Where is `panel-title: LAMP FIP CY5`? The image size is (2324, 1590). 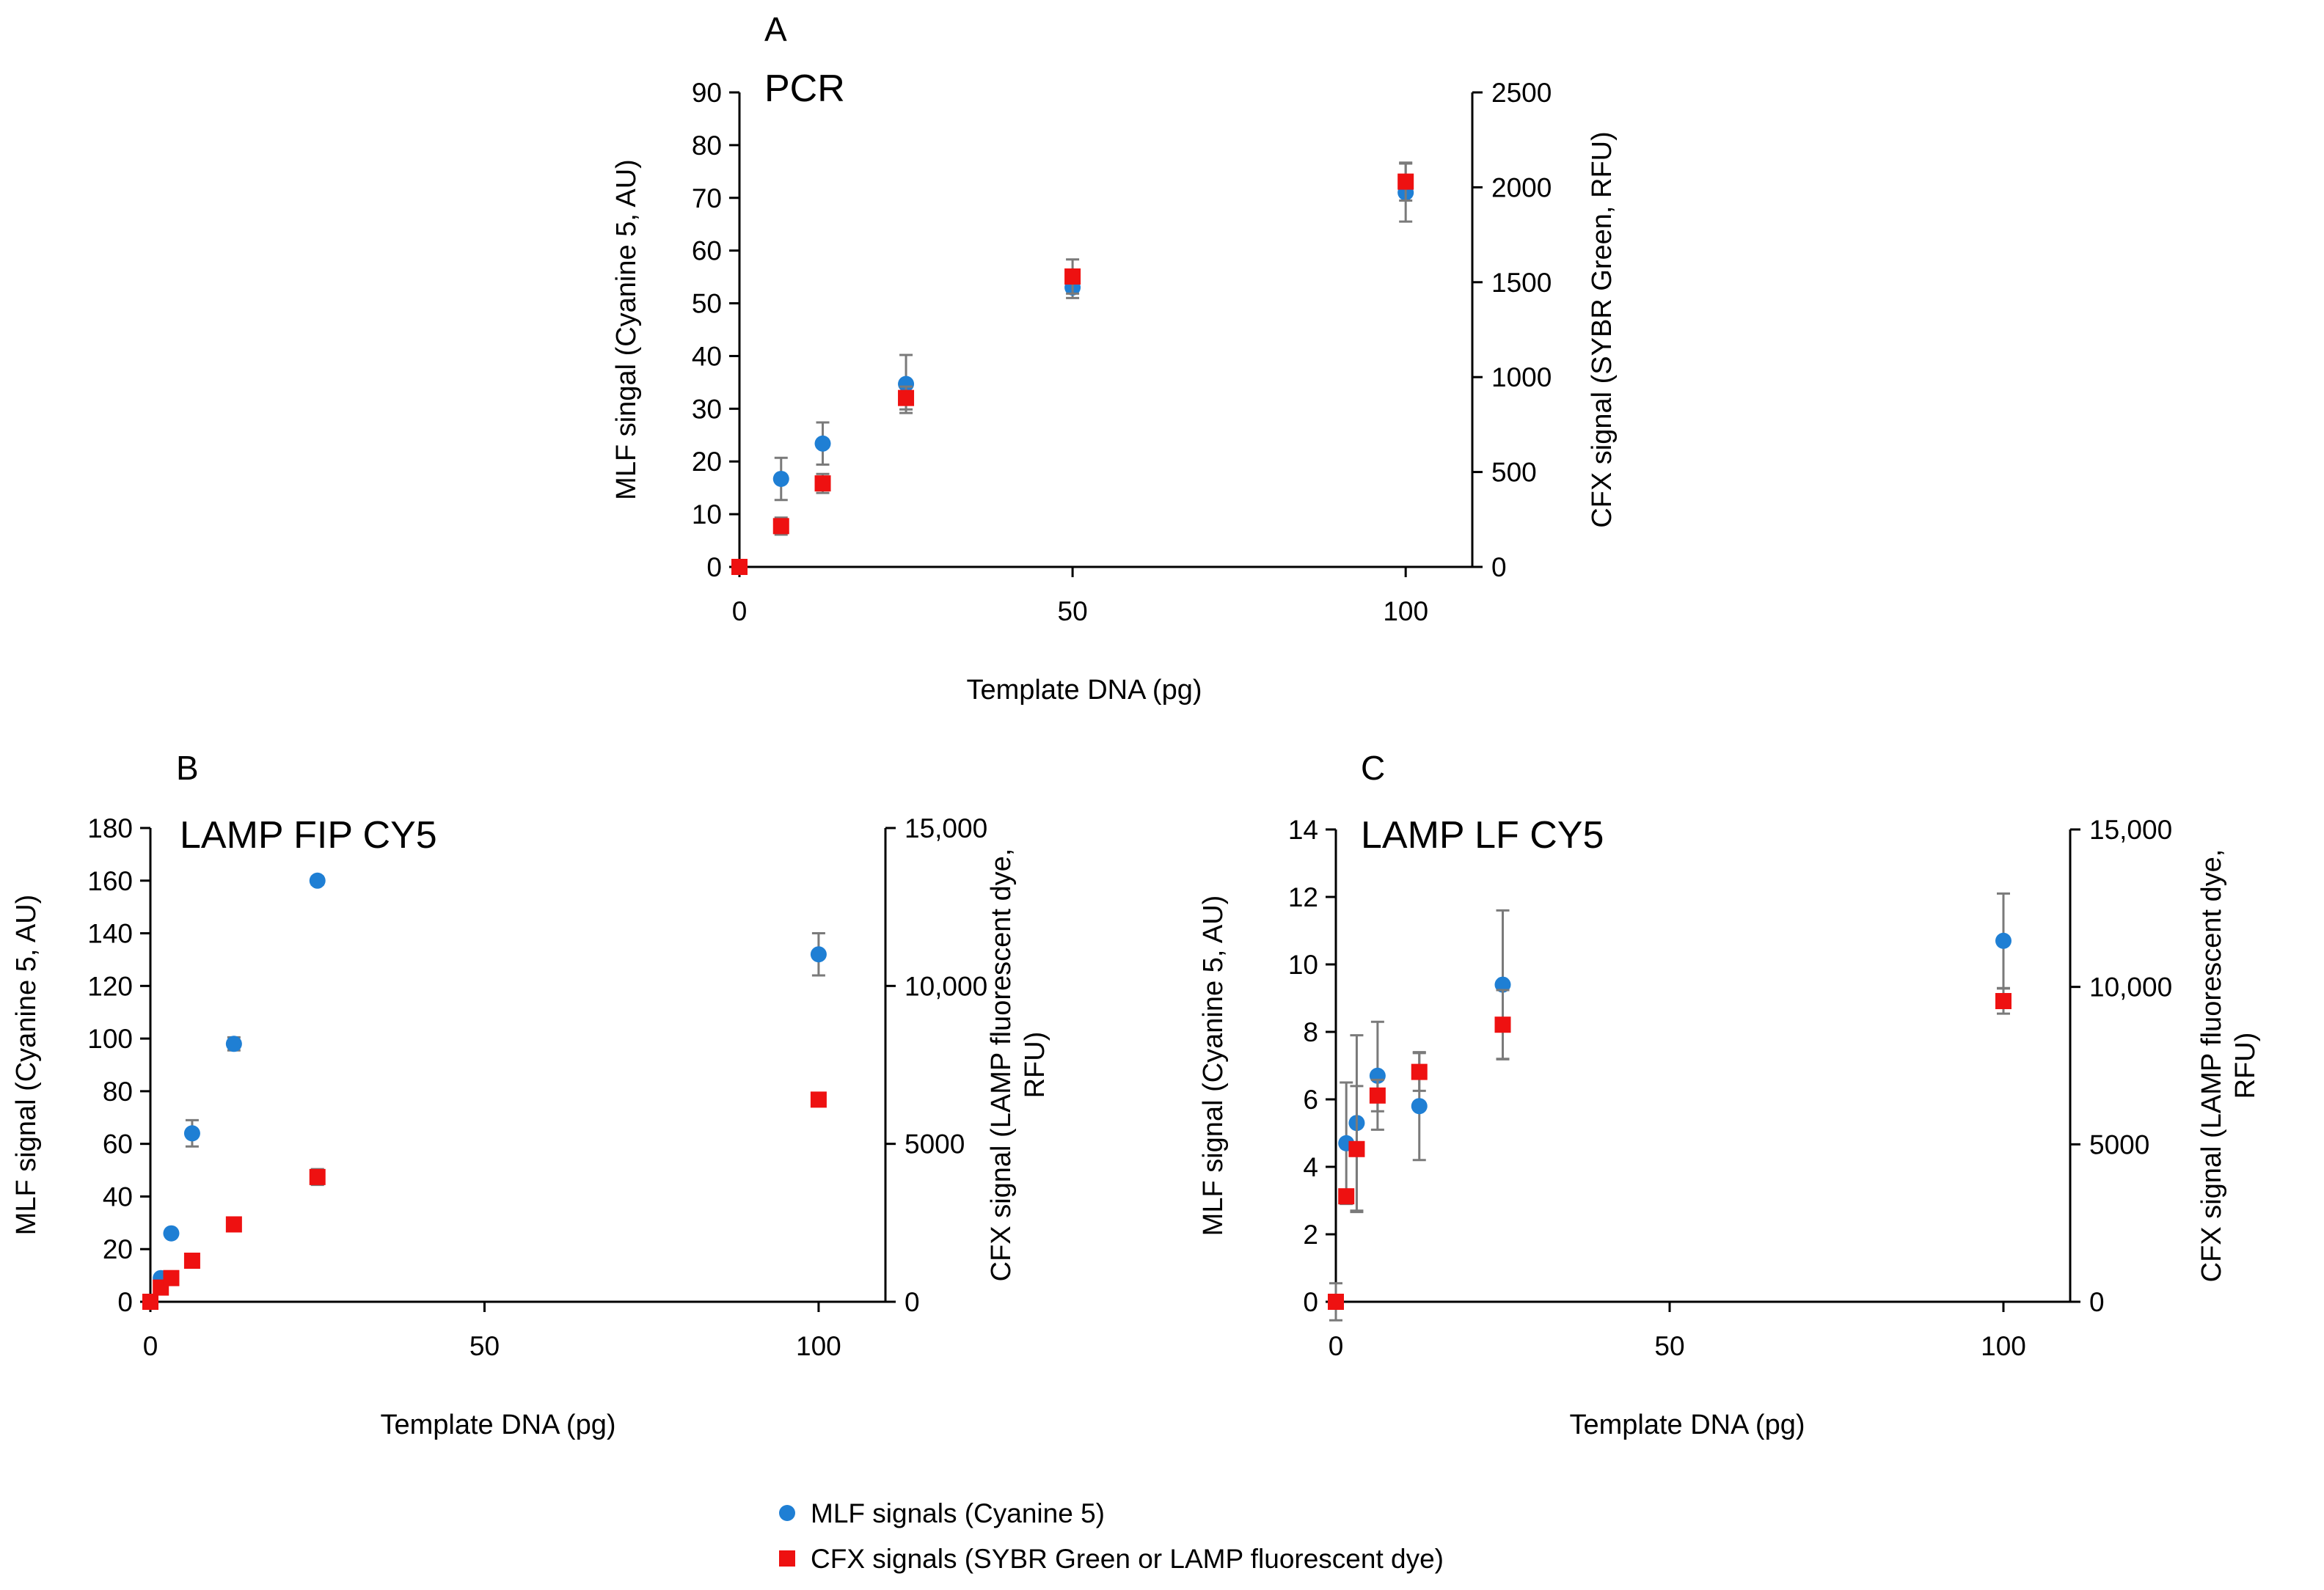
panel-title: LAMP FIP CY5 is located at coordinates (308, 835).